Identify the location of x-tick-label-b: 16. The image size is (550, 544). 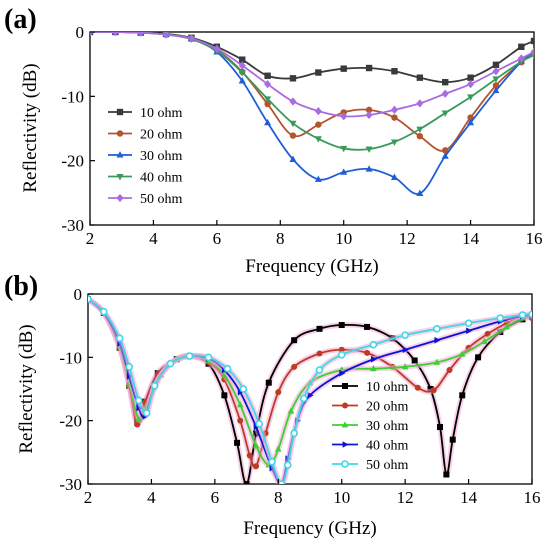
(532, 497).